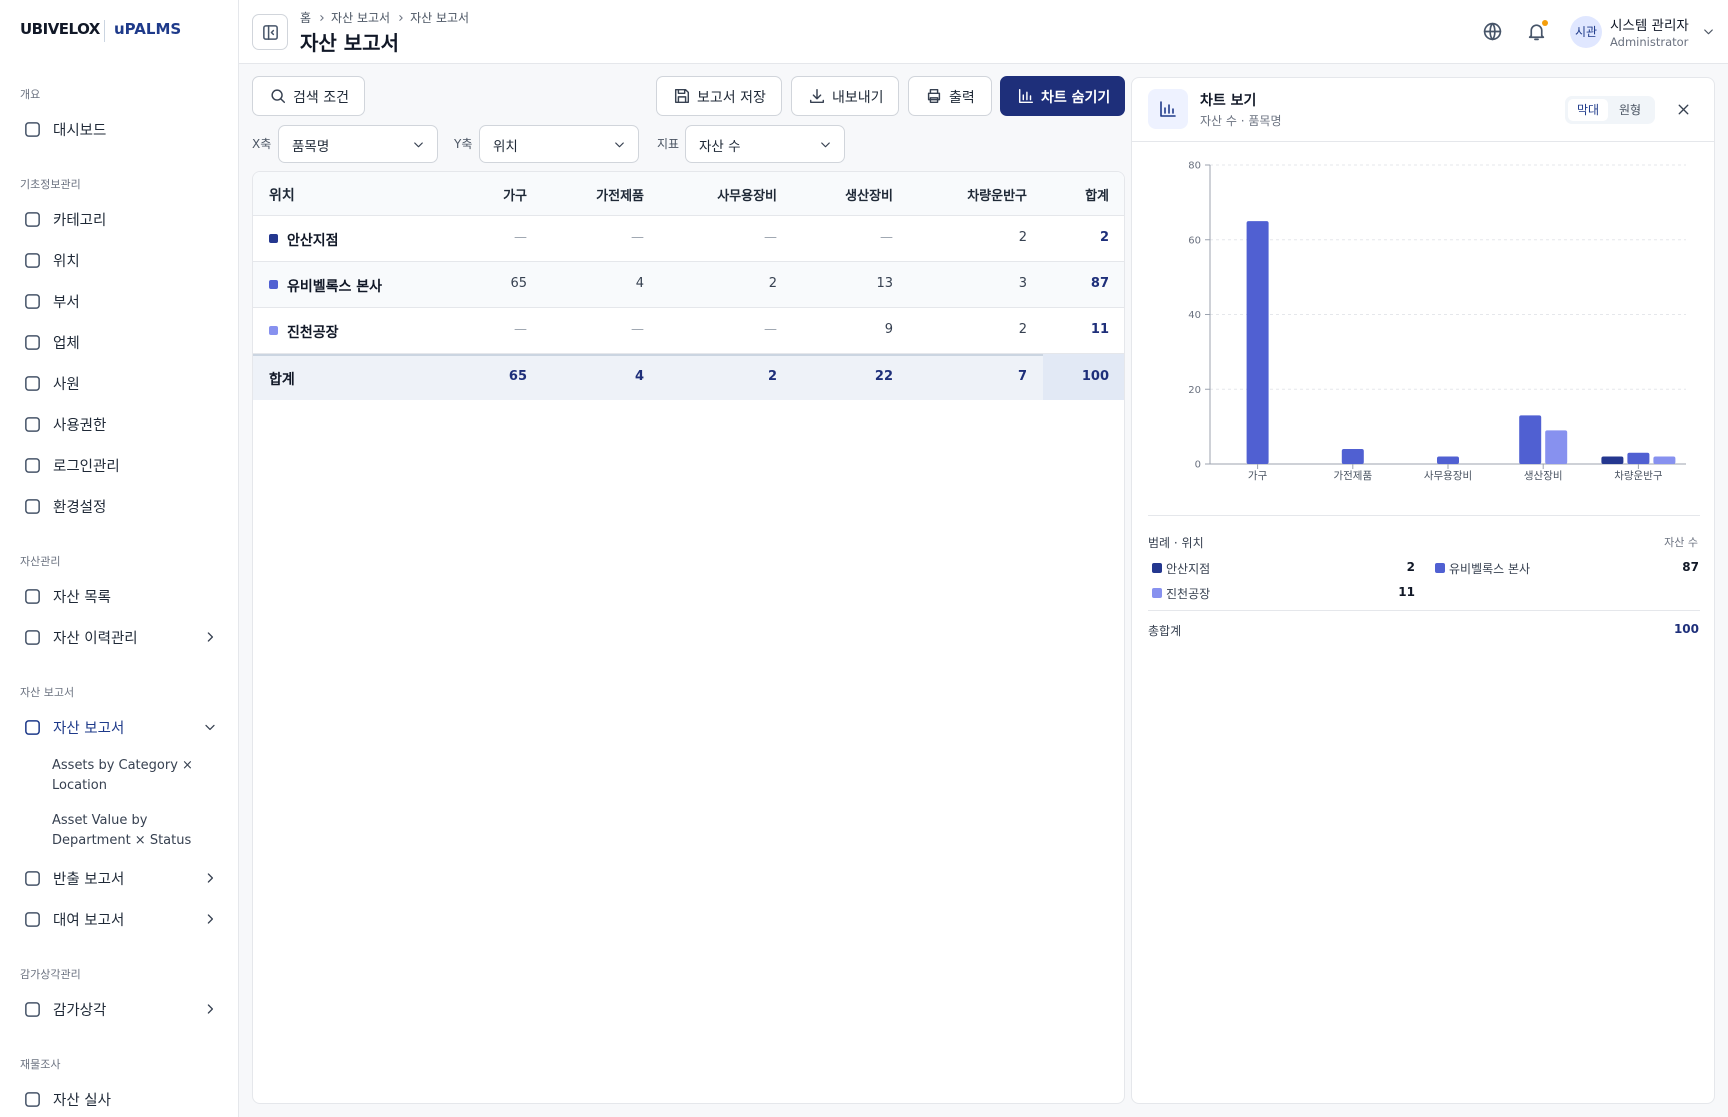 The width and height of the screenshot is (1728, 1117). What do you see at coordinates (119, 596) in the screenshot?
I see `nav-item: 자산 목록` at bounding box center [119, 596].